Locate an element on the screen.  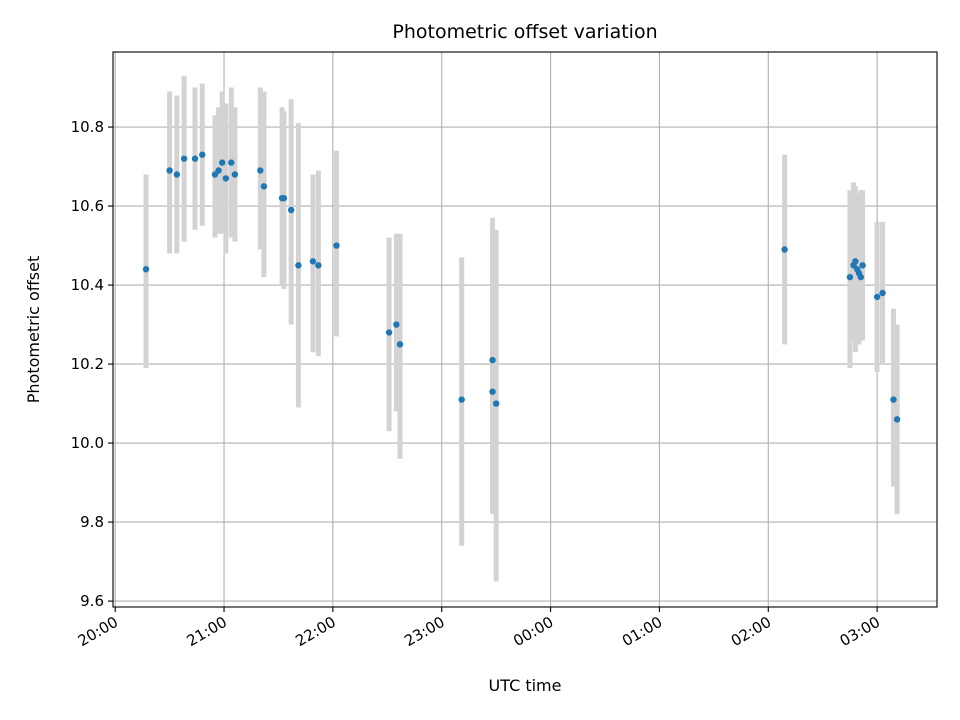
y-axis-label: Photometric offset is located at coordinates (33, 330).